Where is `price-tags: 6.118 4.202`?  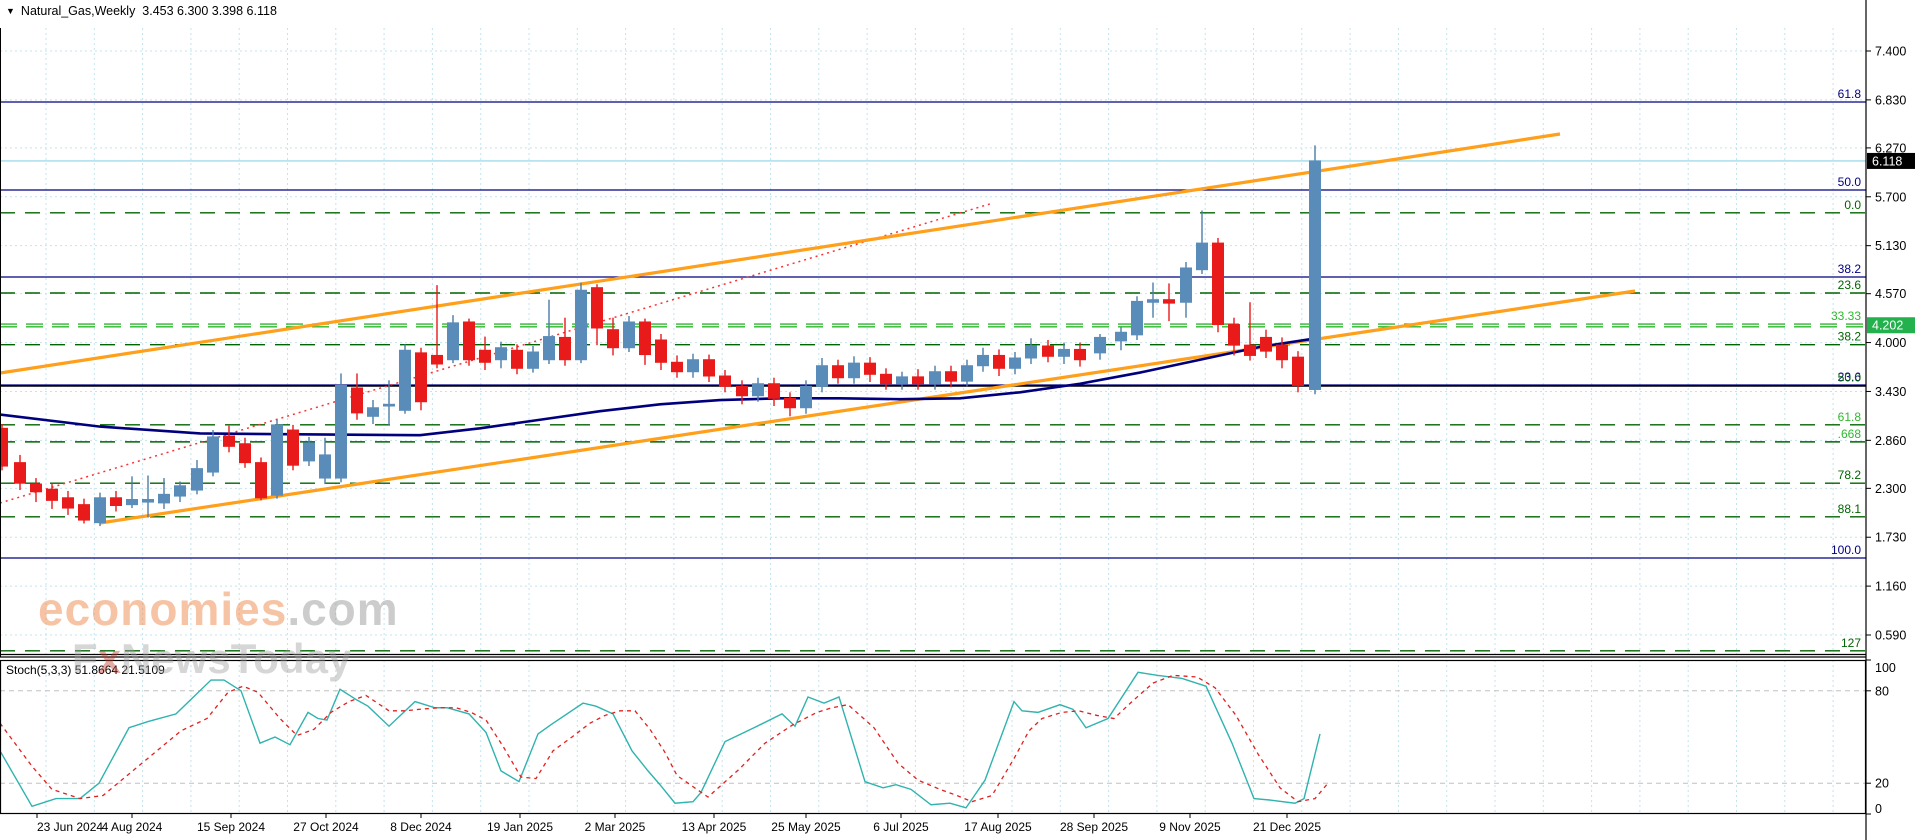 price-tags: 6.118 4.202 is located at coordinates (1891, 243).